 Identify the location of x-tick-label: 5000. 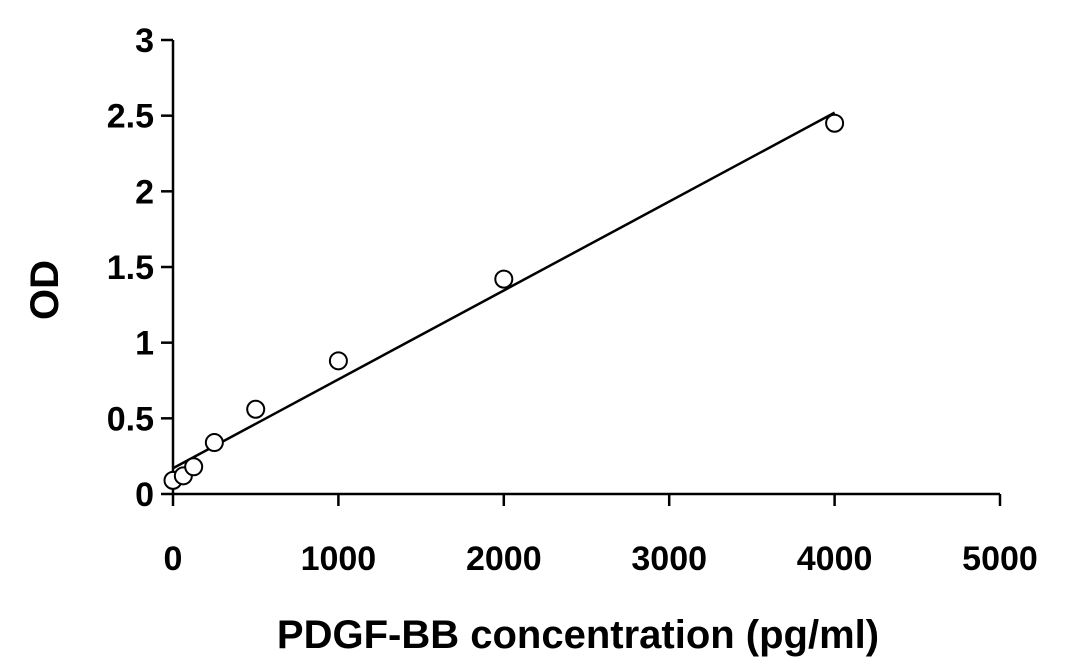
(1000, 559).